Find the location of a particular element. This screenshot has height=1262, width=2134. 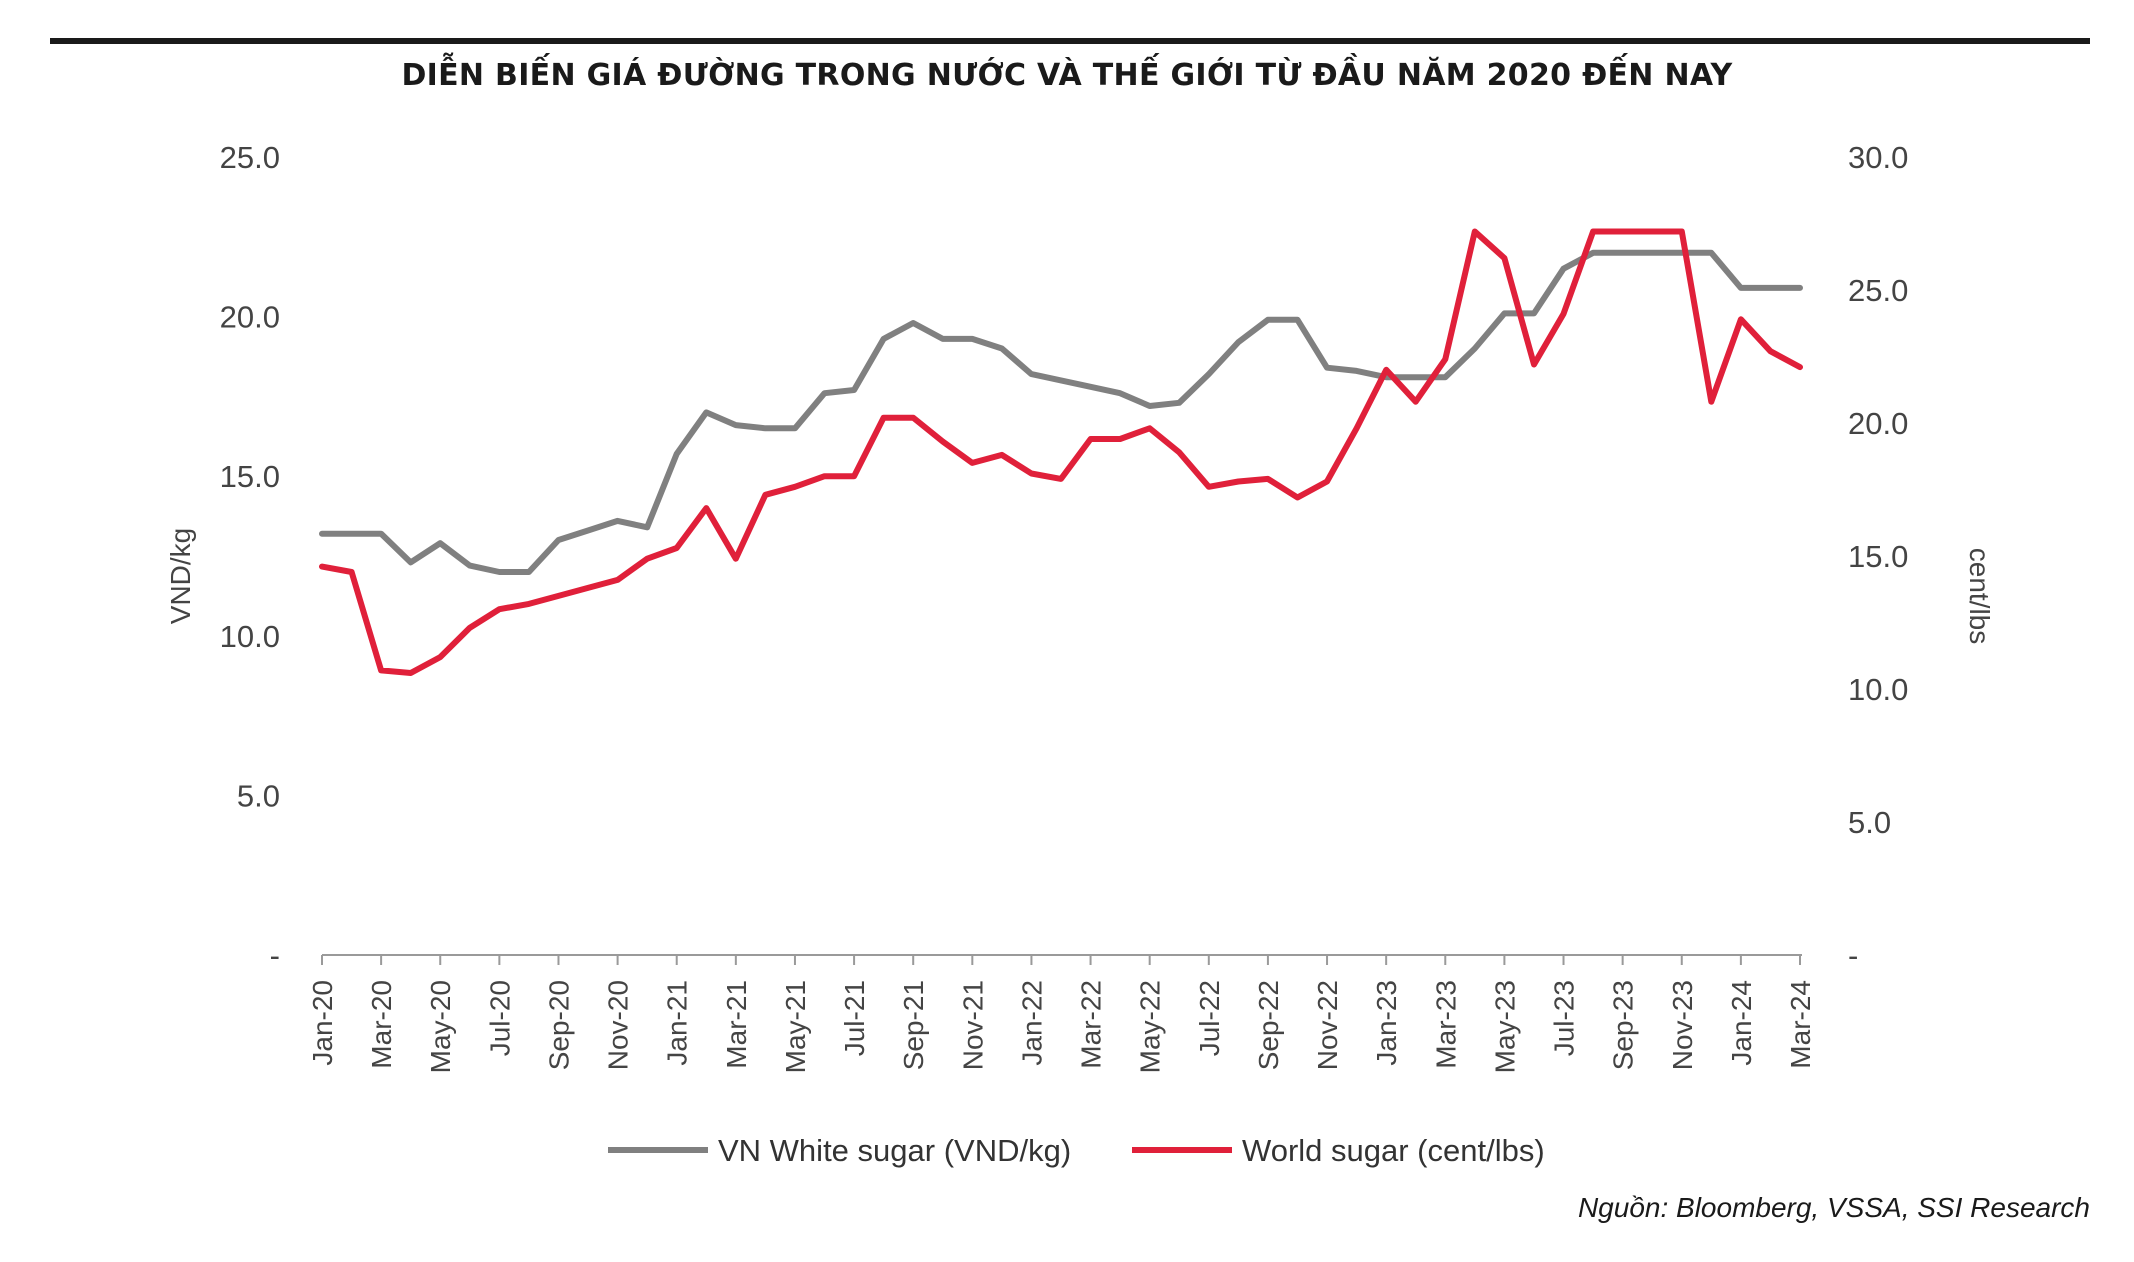

x-tick-label: Mar-22 is located at coordinates (1091, 1024).